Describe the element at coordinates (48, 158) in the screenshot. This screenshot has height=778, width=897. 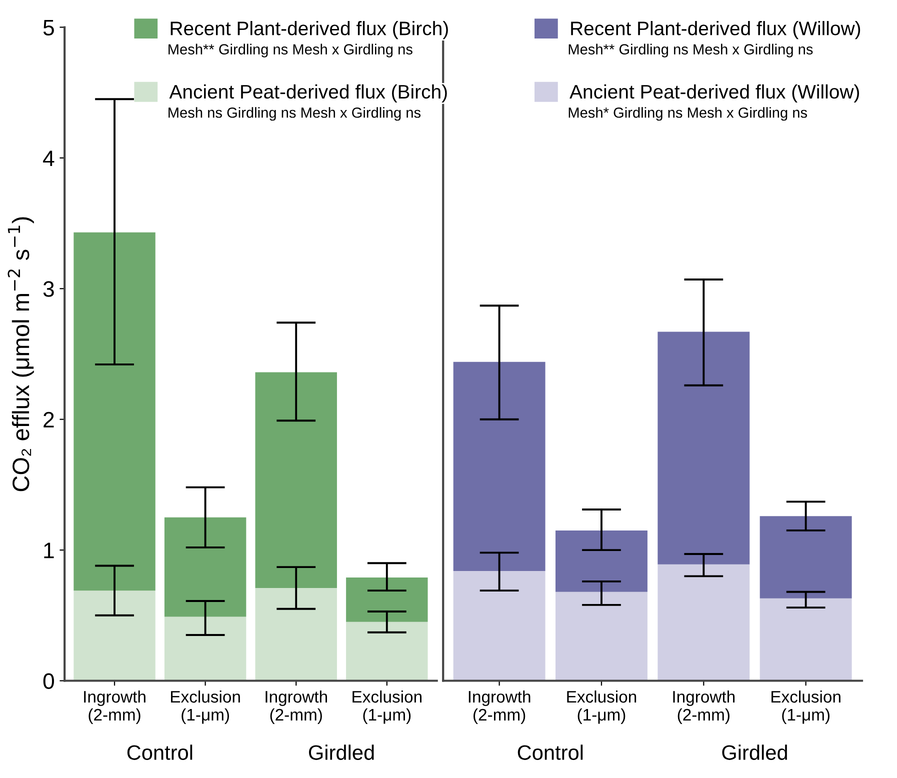
I see `y-tick-label: 4` at that location.